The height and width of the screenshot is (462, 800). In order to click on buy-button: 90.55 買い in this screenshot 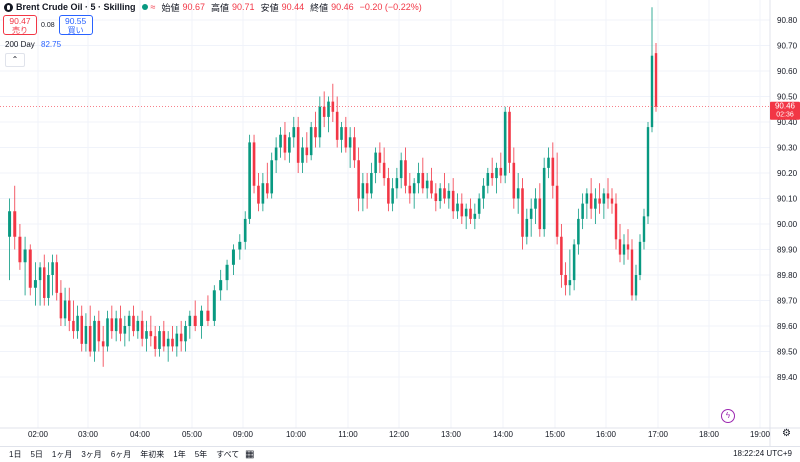, I will do `click(75, 25)`.